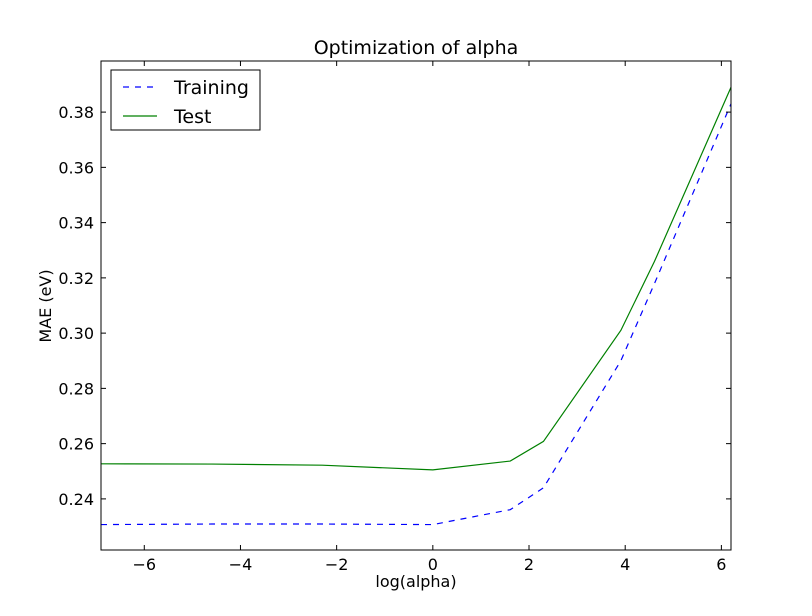 Image resolution: width=812 pixels, height=616 pixels. I want to click on legend: Training Test, so click(185, 100).